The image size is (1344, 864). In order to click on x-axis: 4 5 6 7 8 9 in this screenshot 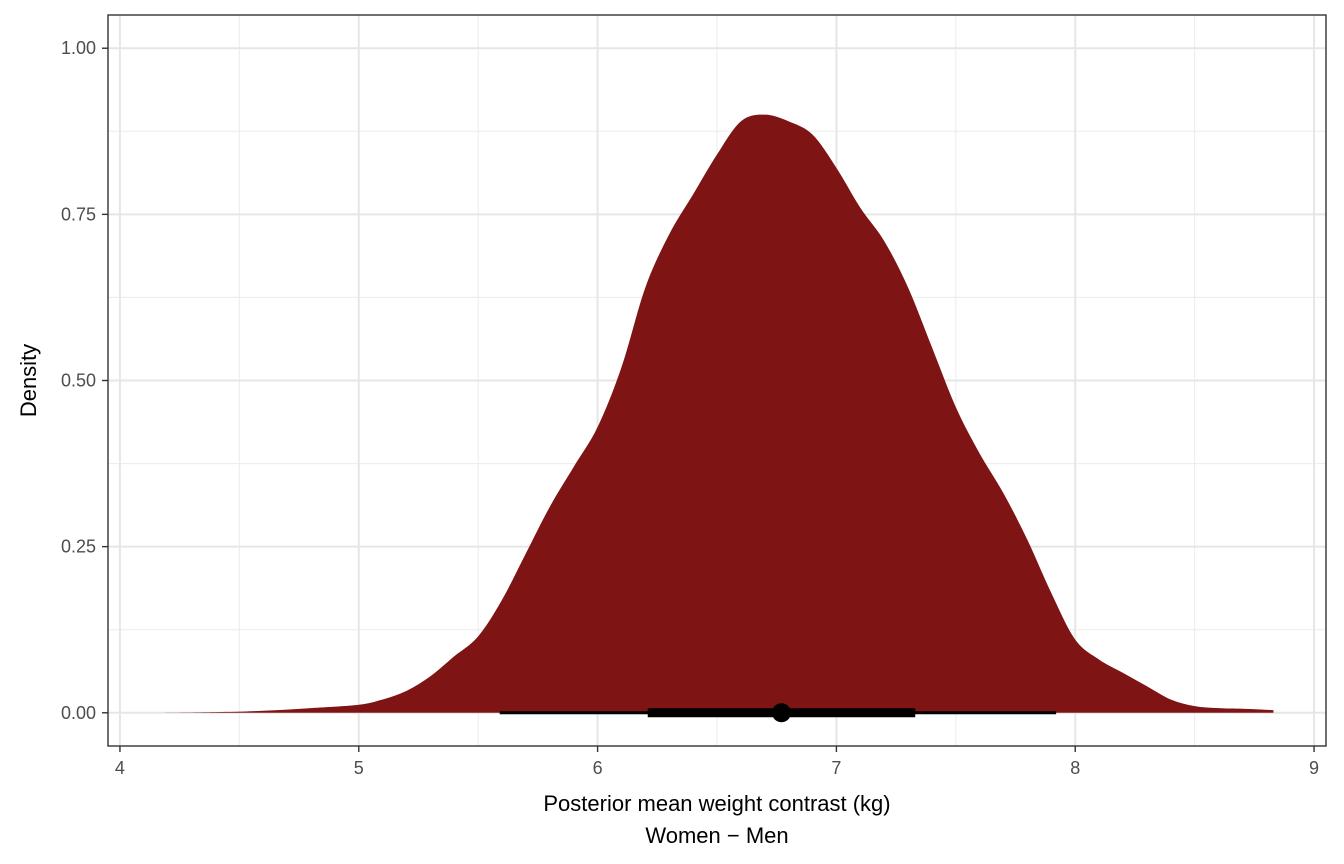, I will do `click(717, 762)`.